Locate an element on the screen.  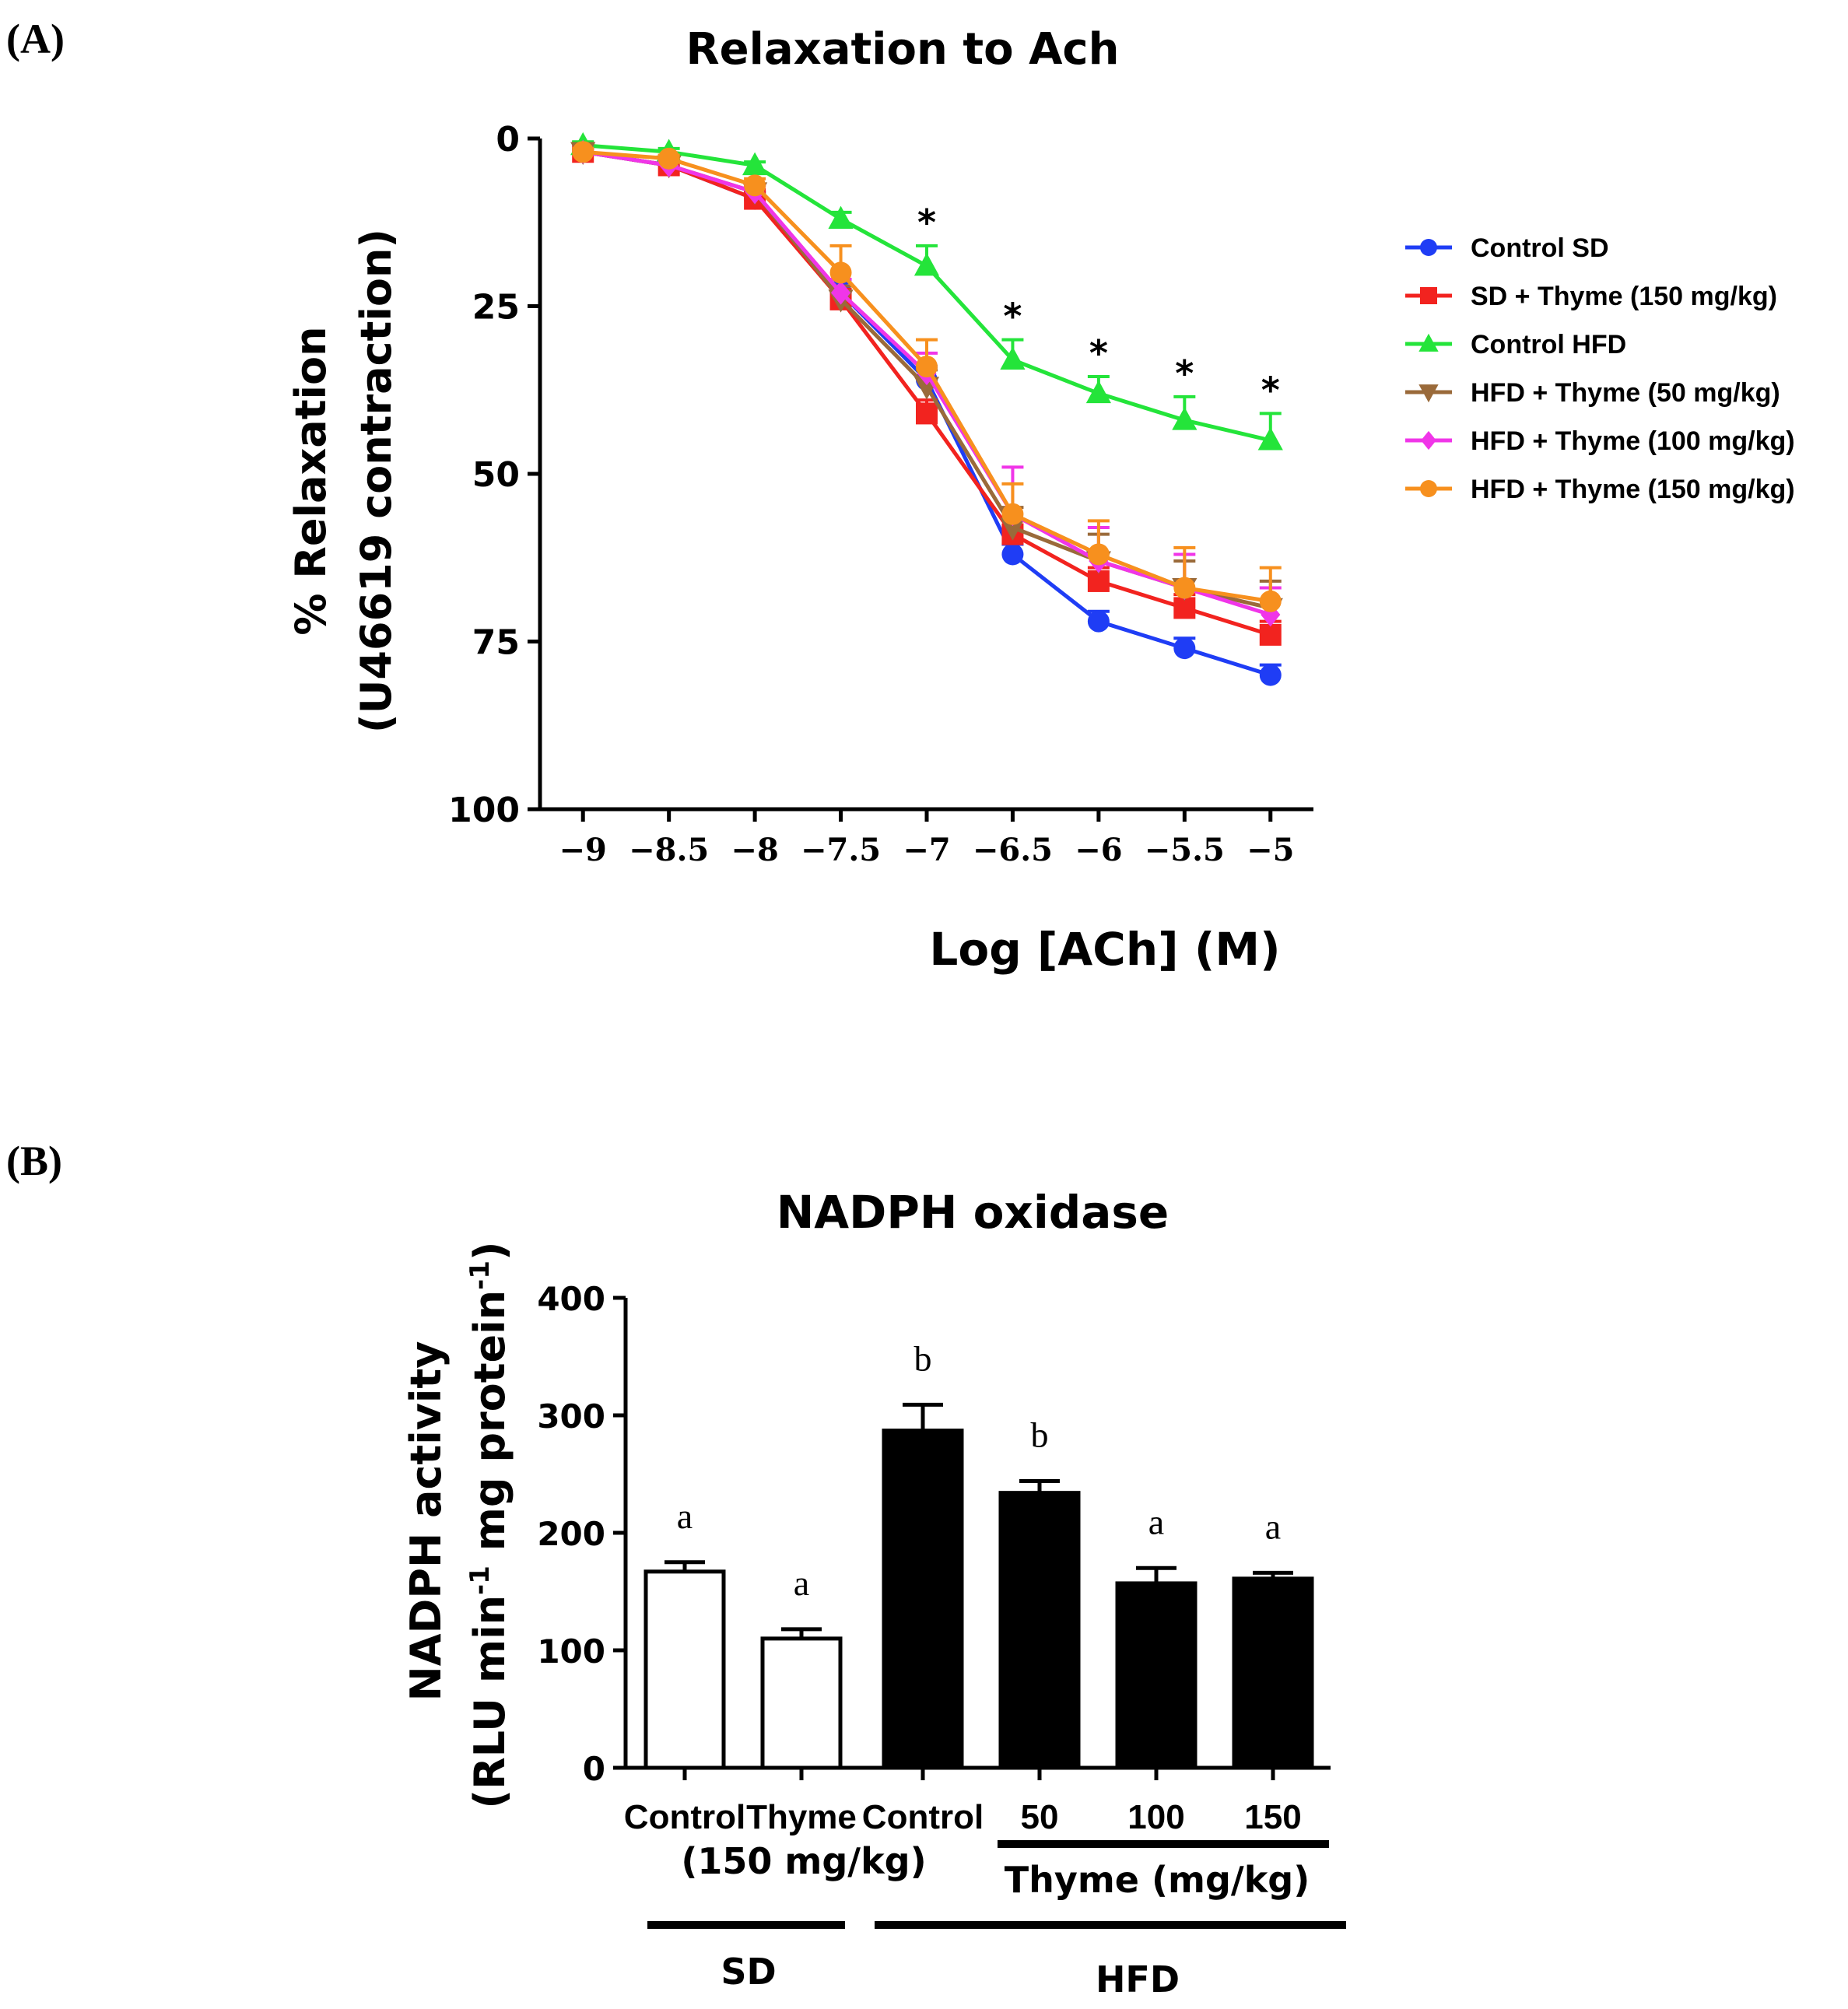
legend-item: HFD + Thyme (50 mg/kg) is located at coordinates (1592, 393).